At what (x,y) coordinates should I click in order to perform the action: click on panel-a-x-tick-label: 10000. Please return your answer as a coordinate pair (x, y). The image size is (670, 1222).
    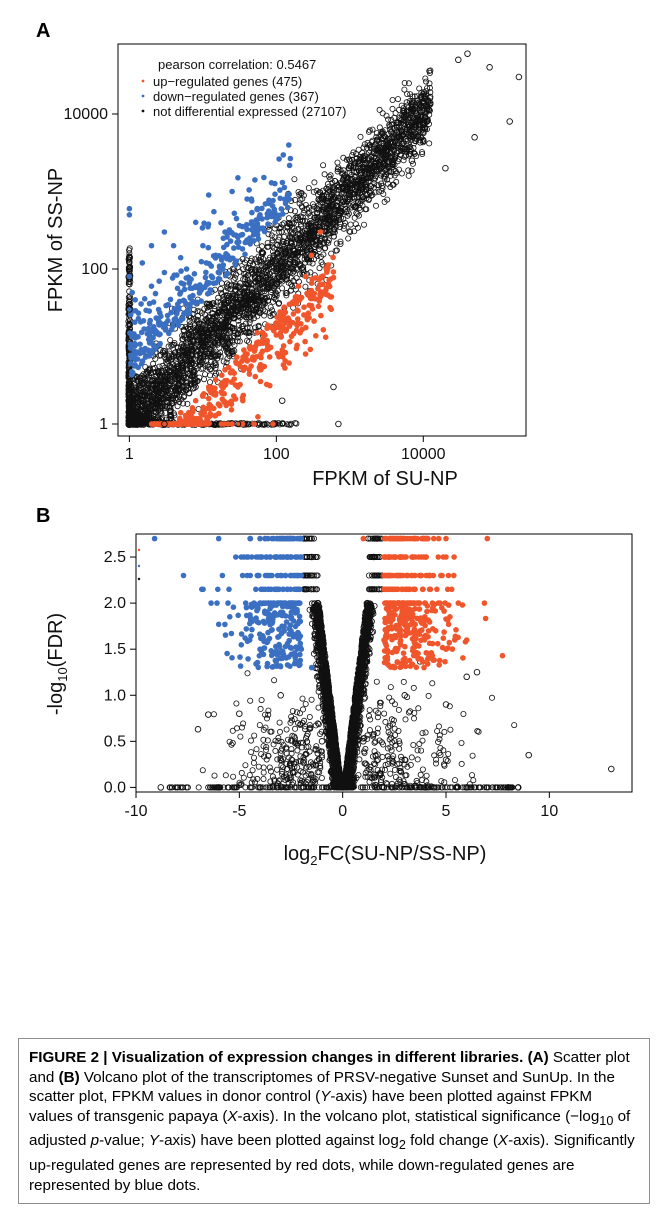
    Looking at the image, I should click on (423, 454).